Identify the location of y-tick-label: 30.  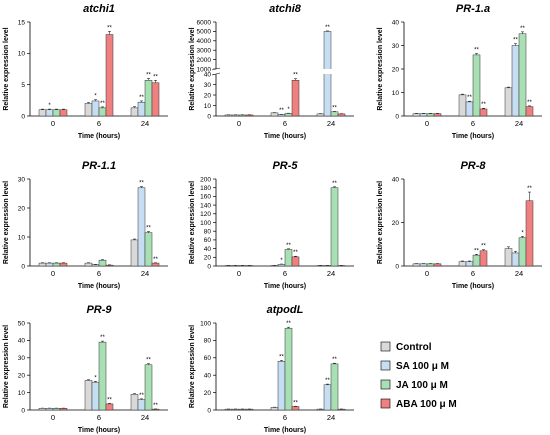
(22, 358).